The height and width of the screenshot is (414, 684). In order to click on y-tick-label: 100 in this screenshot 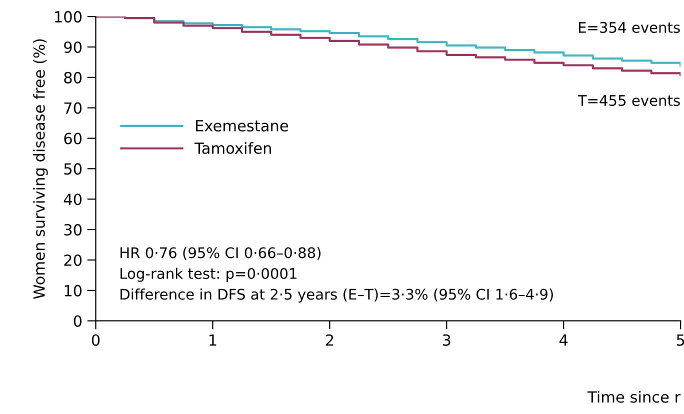, I will do `click(68, 17)`.